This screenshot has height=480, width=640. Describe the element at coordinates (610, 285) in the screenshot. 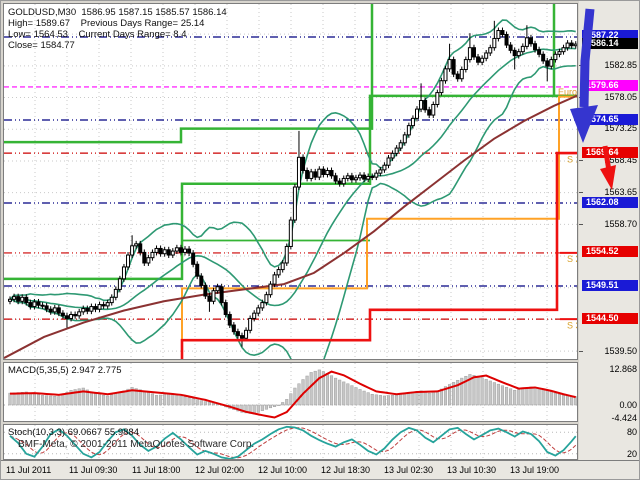

I see `price-badge: 1549.51` at that location.